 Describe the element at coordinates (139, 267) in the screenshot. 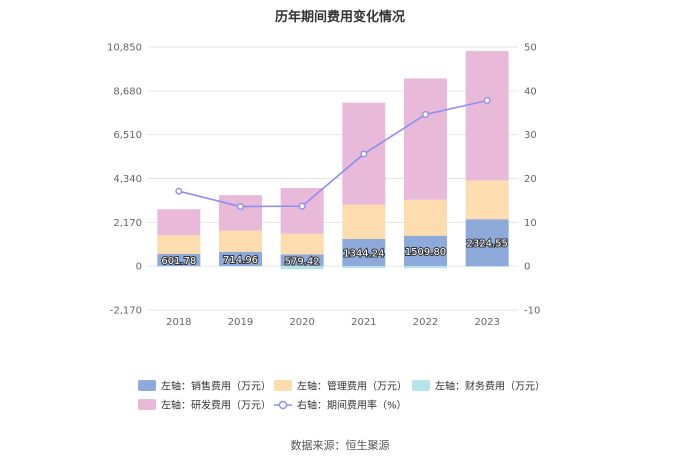

I see `y-left-tick-label: 0` at that location.